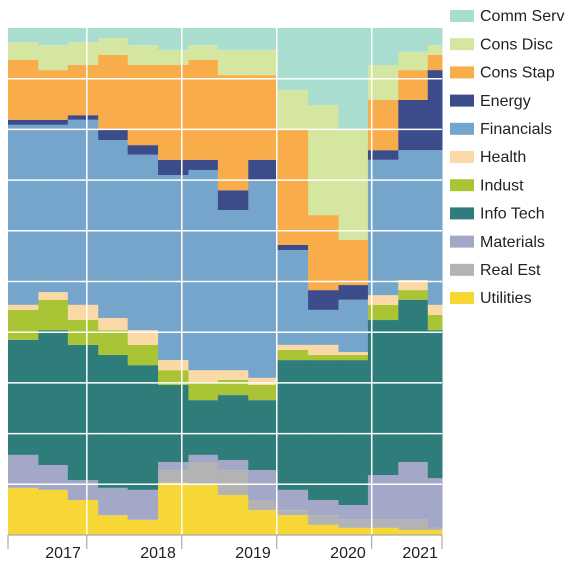 Image resolution: width=581 pixels, height=564 pixels. What do you see at coordinates (516, 129) in the screenshot?
I see `legend-label: Financials` at bounding box center [516, 129].